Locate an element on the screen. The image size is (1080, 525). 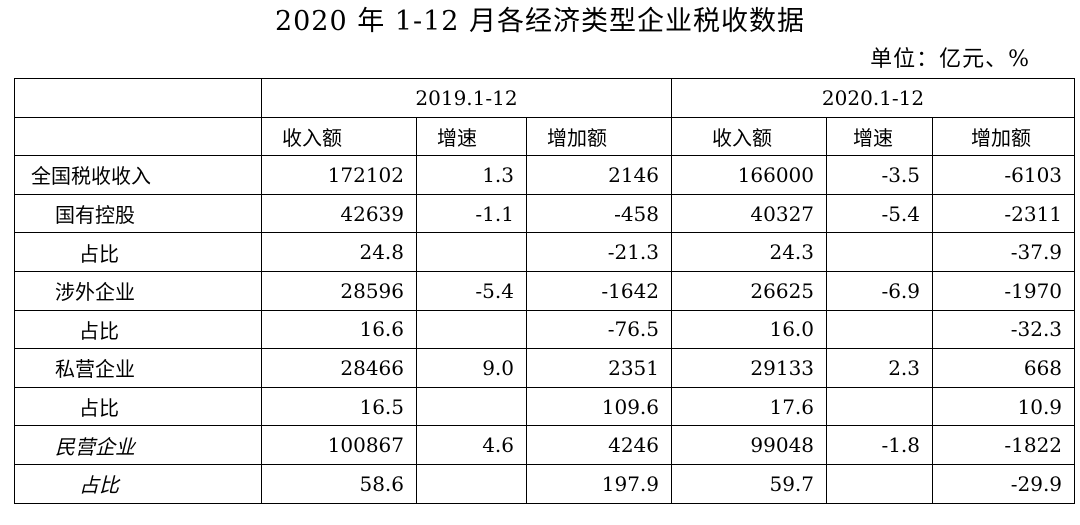
period-header-row: 2019.1-12 2020.1-12 is located at coordinates (545, 98).